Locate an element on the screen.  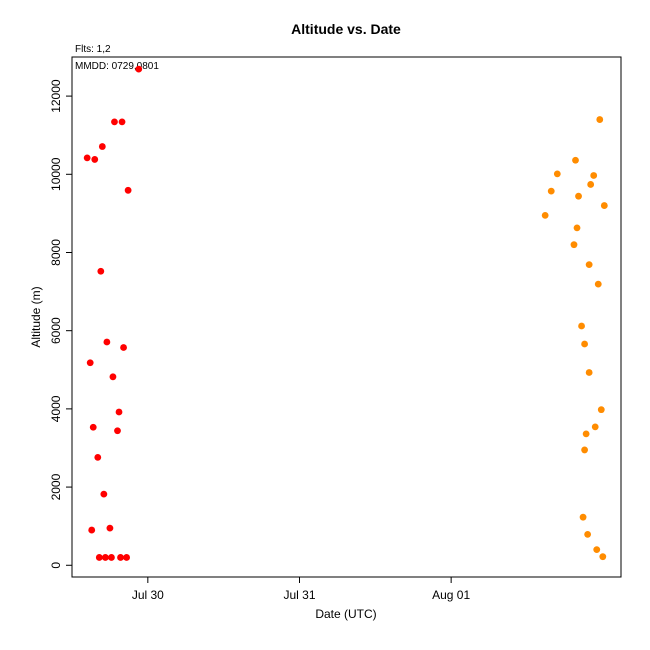
flights-annotation: Flts: 1,2 is located at coordinates (93, 49).